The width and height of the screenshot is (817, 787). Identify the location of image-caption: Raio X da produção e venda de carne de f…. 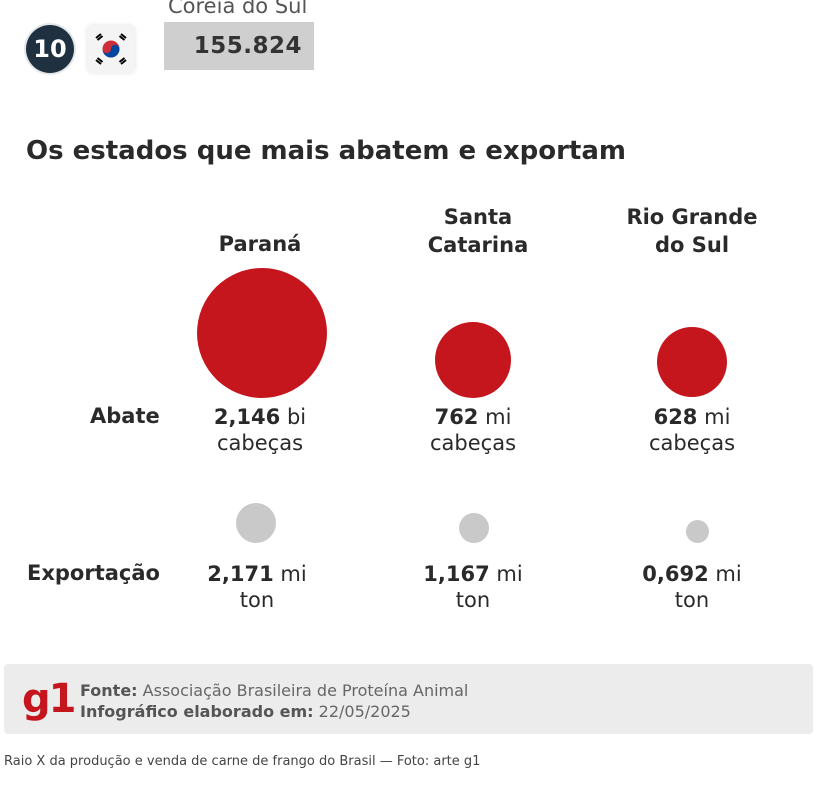
(242, 761).